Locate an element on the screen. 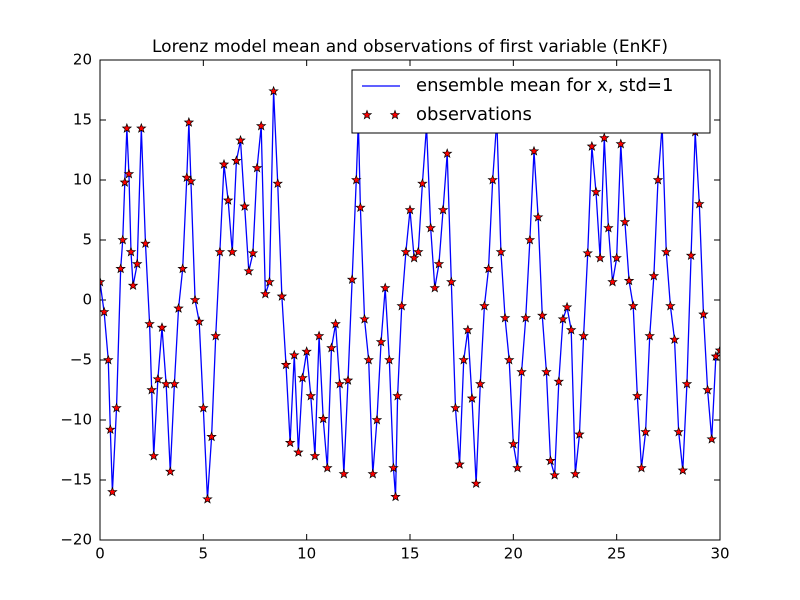 Image resolution: width=800 pixels, height=600 pixels. y-tick-label: 5 is located at coordinates (87, 240).